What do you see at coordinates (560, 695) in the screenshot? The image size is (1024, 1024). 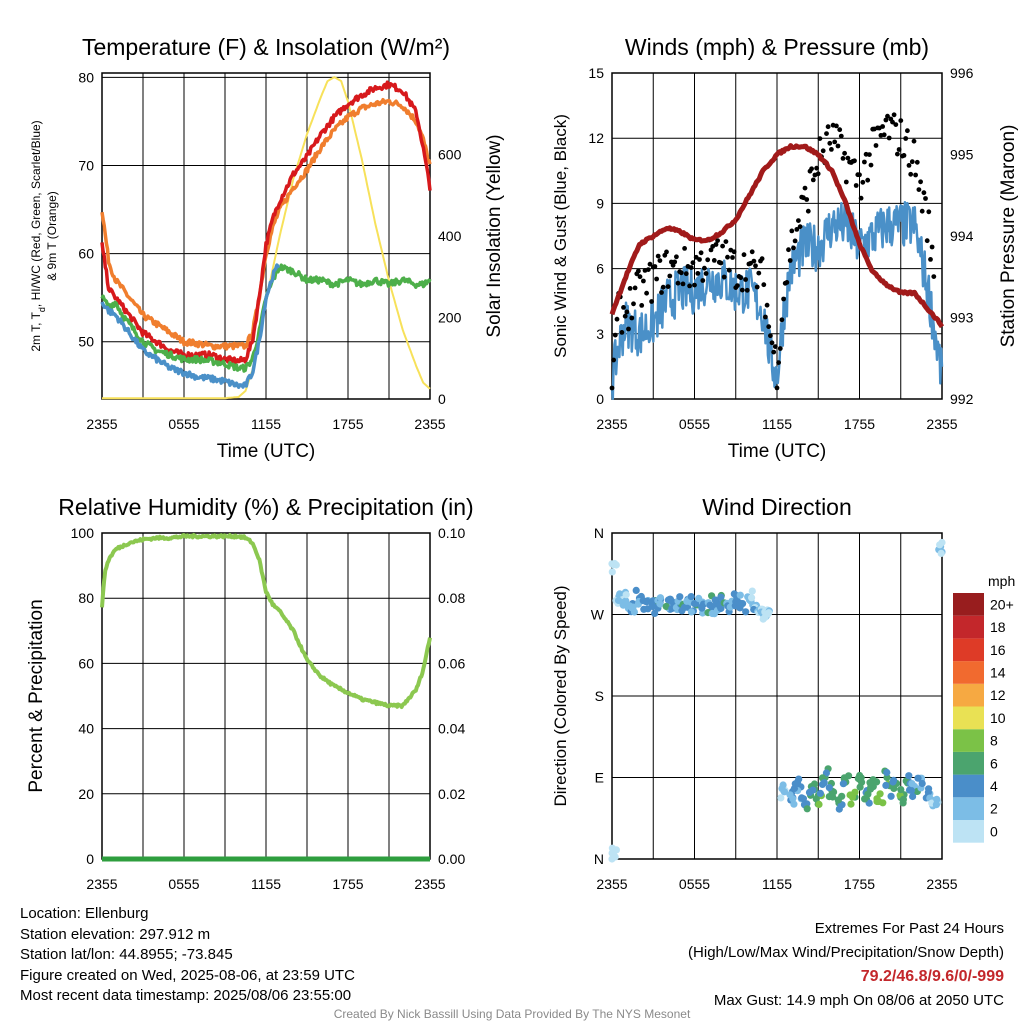 I see `dir-y-axis-label: Direction (Colored By Speed)` at bounding box center [560, 695].